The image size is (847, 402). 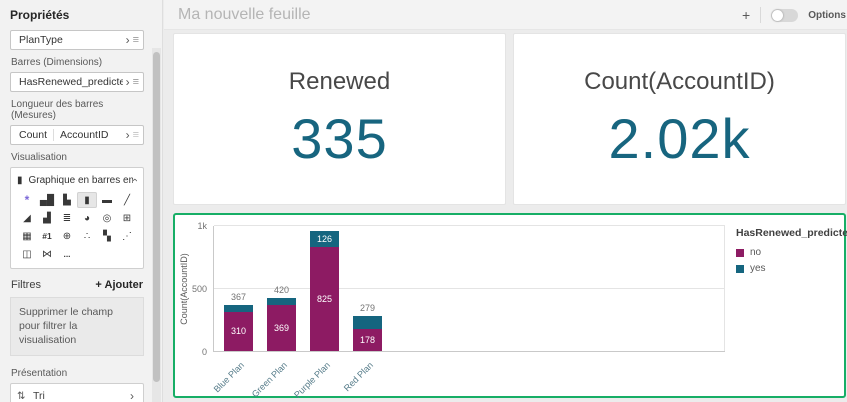 I want to click on pivot-table-icon: ▦, so click(x=27, y=236).